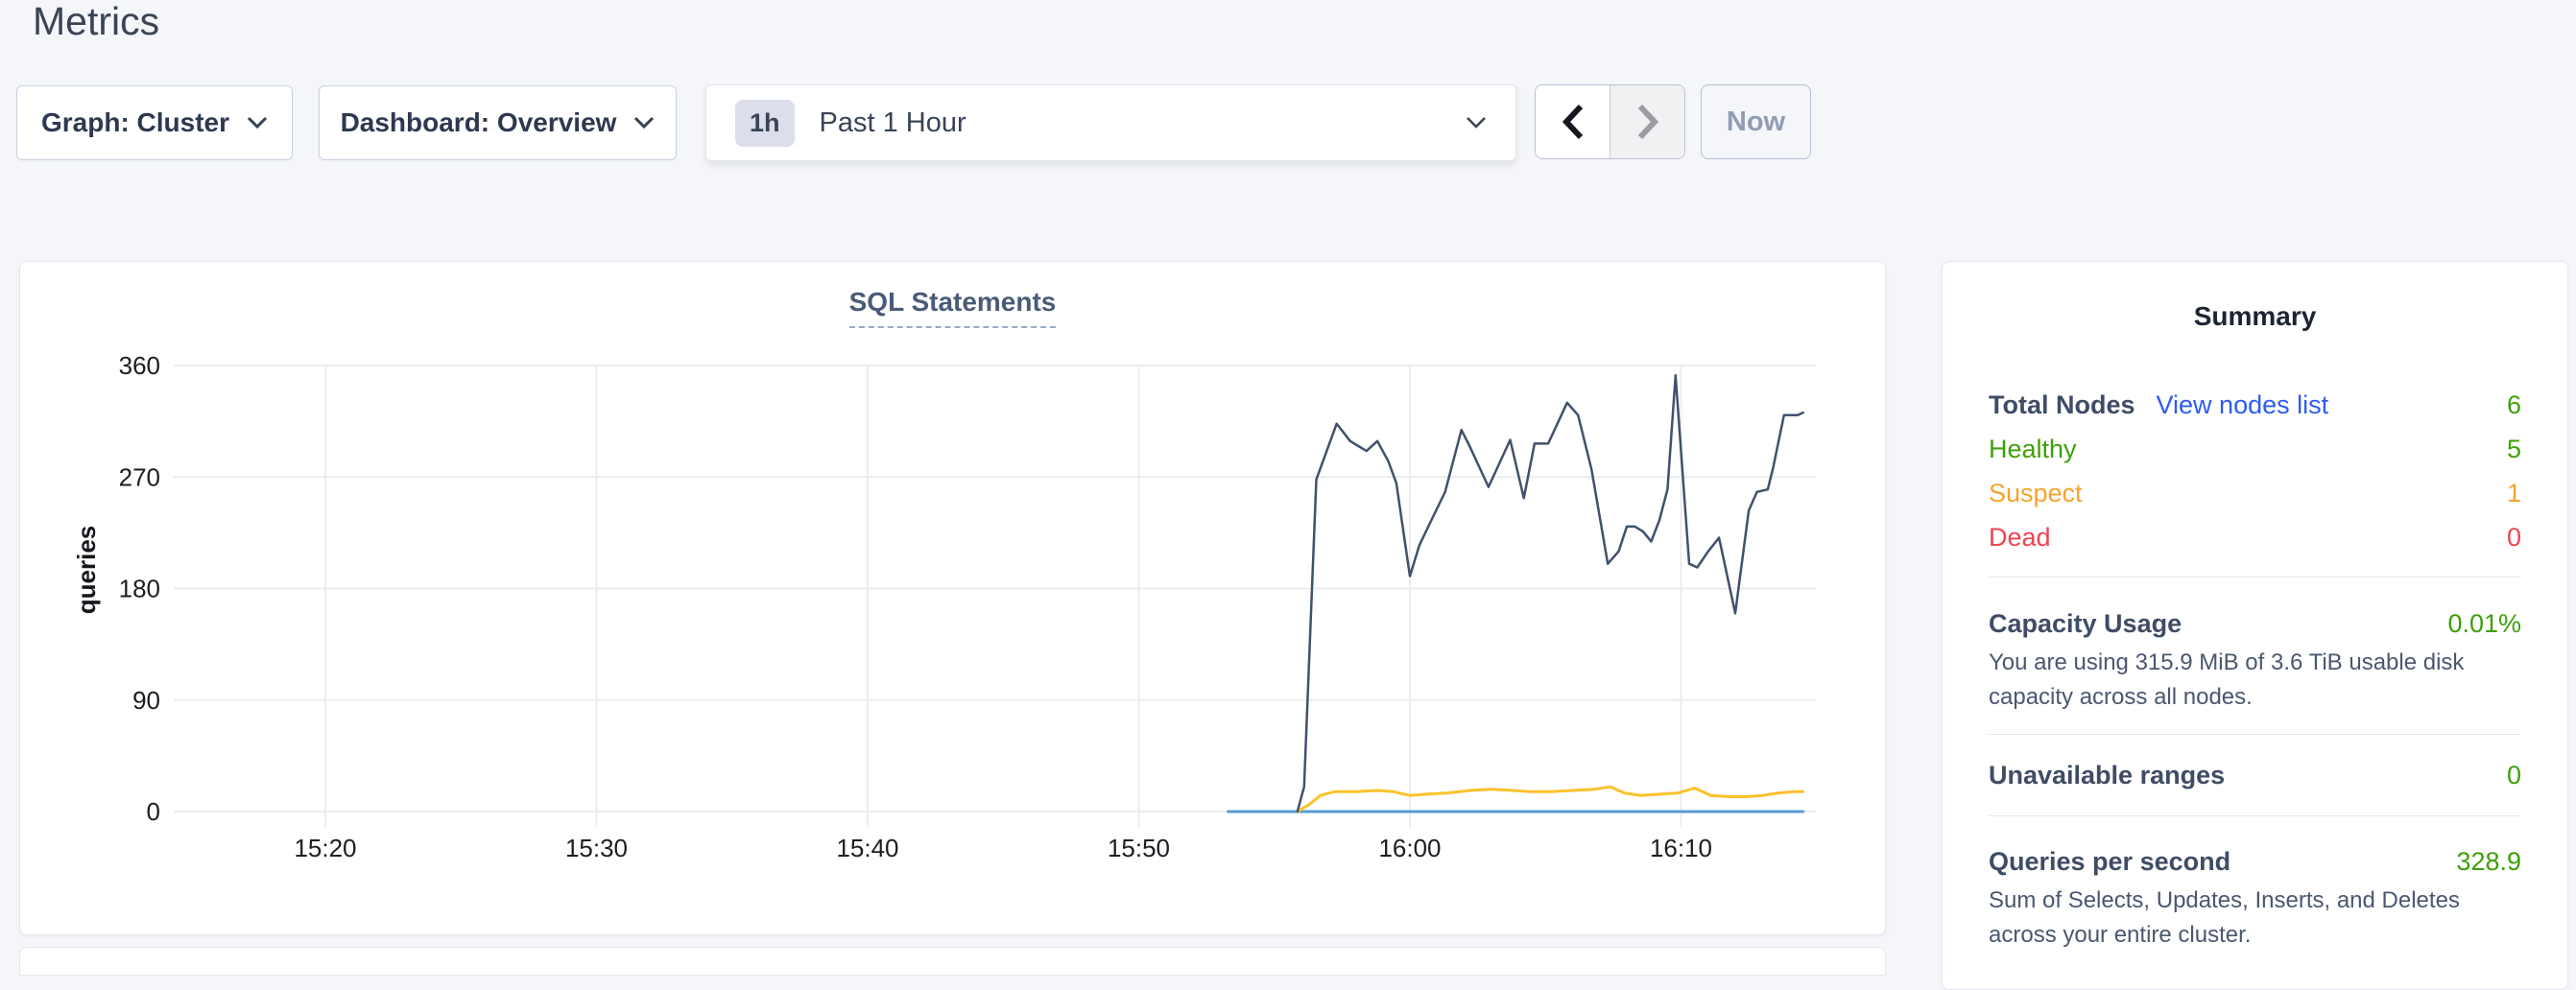 The width and height of the screenshot is (2576, 990). I want to click on prev-time-window-button, so click(1573, 121).